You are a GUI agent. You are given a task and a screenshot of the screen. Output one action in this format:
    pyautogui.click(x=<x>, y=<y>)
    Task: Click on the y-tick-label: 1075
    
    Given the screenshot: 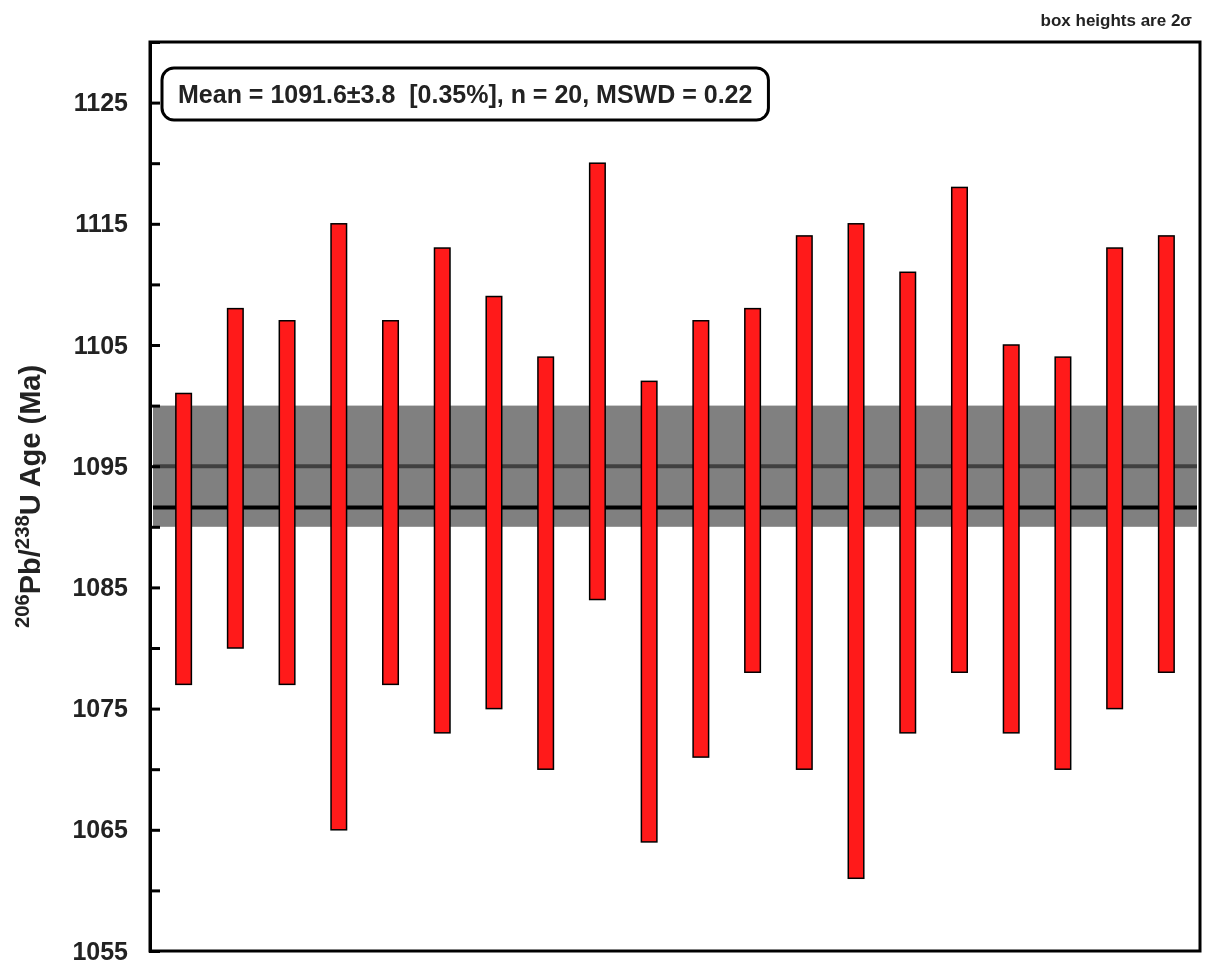 What is the action you would take?
    pyautogui.click(x=100, y=708)
    